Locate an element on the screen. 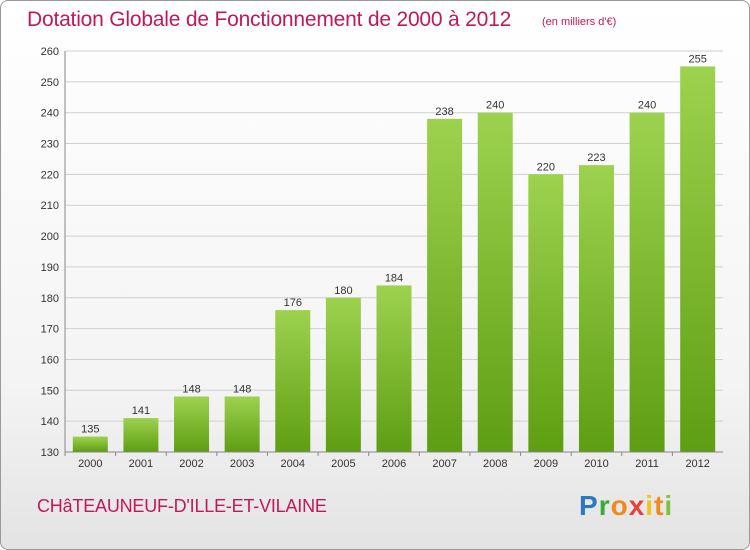  data-label: 238 is located at coordinates (444, 112).